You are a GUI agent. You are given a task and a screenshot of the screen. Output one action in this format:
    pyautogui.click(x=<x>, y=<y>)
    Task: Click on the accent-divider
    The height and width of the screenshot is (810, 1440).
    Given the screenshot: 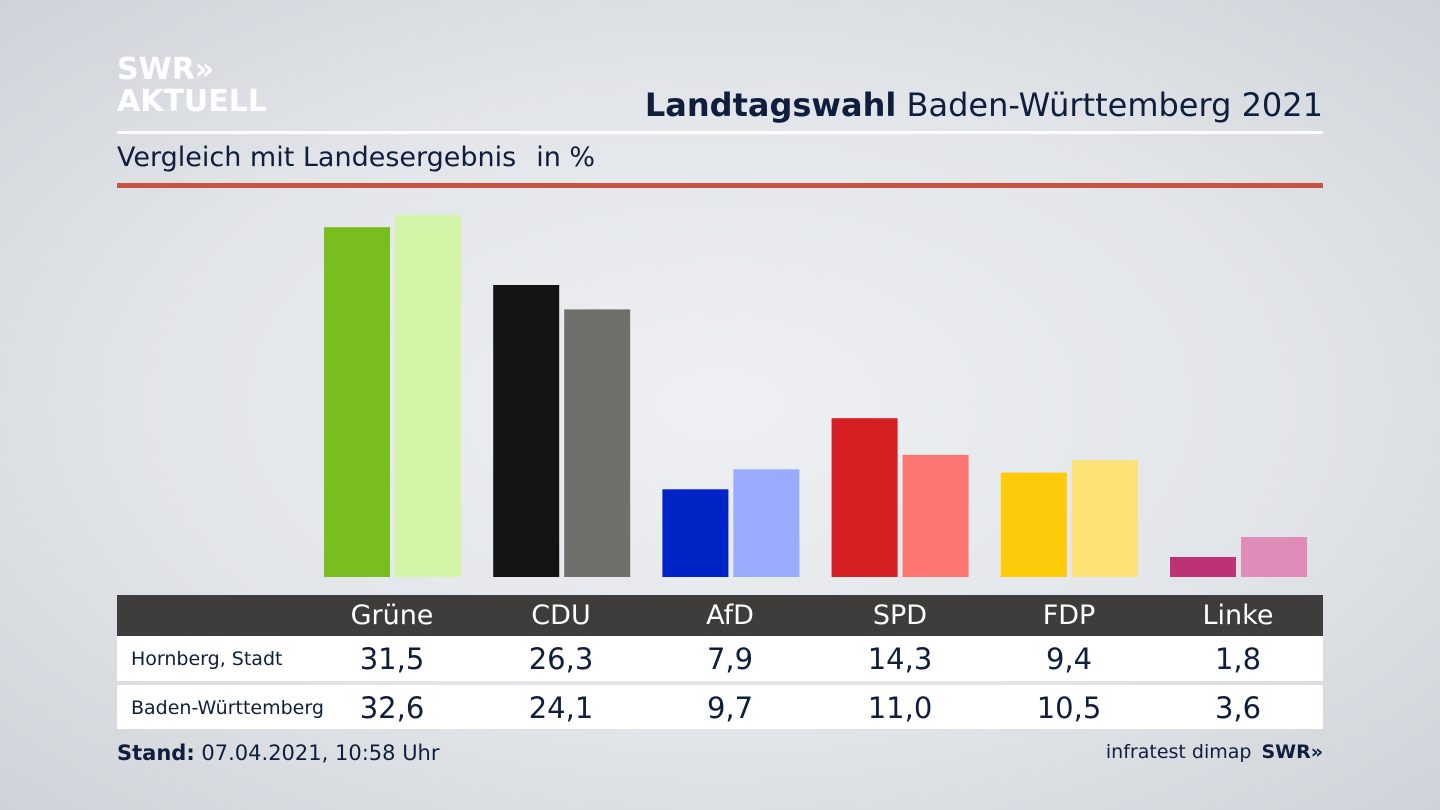 What is the action you would take?
    pyautogui.click(x=720, y=185)
    